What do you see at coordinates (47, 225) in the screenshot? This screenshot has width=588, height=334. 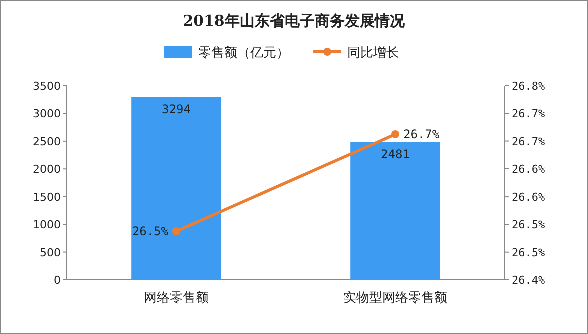 I see `y-tick-label: 1000` at bounding box center [47, 225].